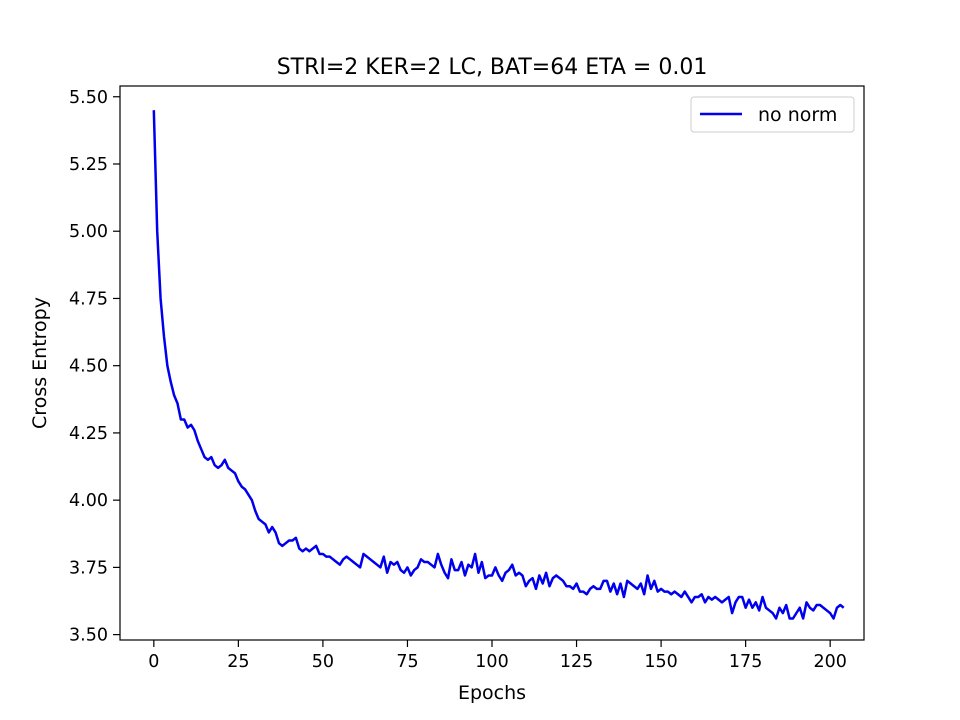  What do you see at coordinates (88, 568) in the screenshot?
I see `y-tick-label: 3.75` at bounding box center [88, 568].